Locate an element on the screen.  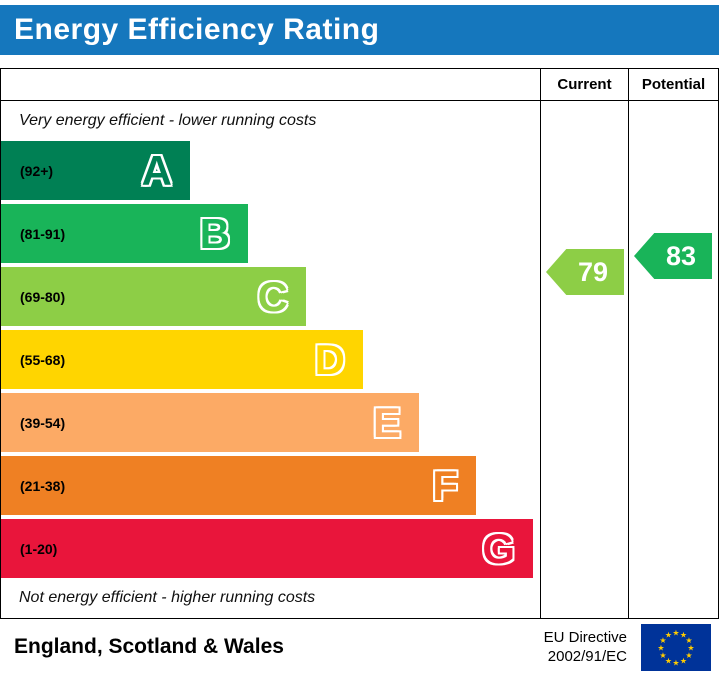
band-range-label: (39-54) is located at coordinates (43, 422).